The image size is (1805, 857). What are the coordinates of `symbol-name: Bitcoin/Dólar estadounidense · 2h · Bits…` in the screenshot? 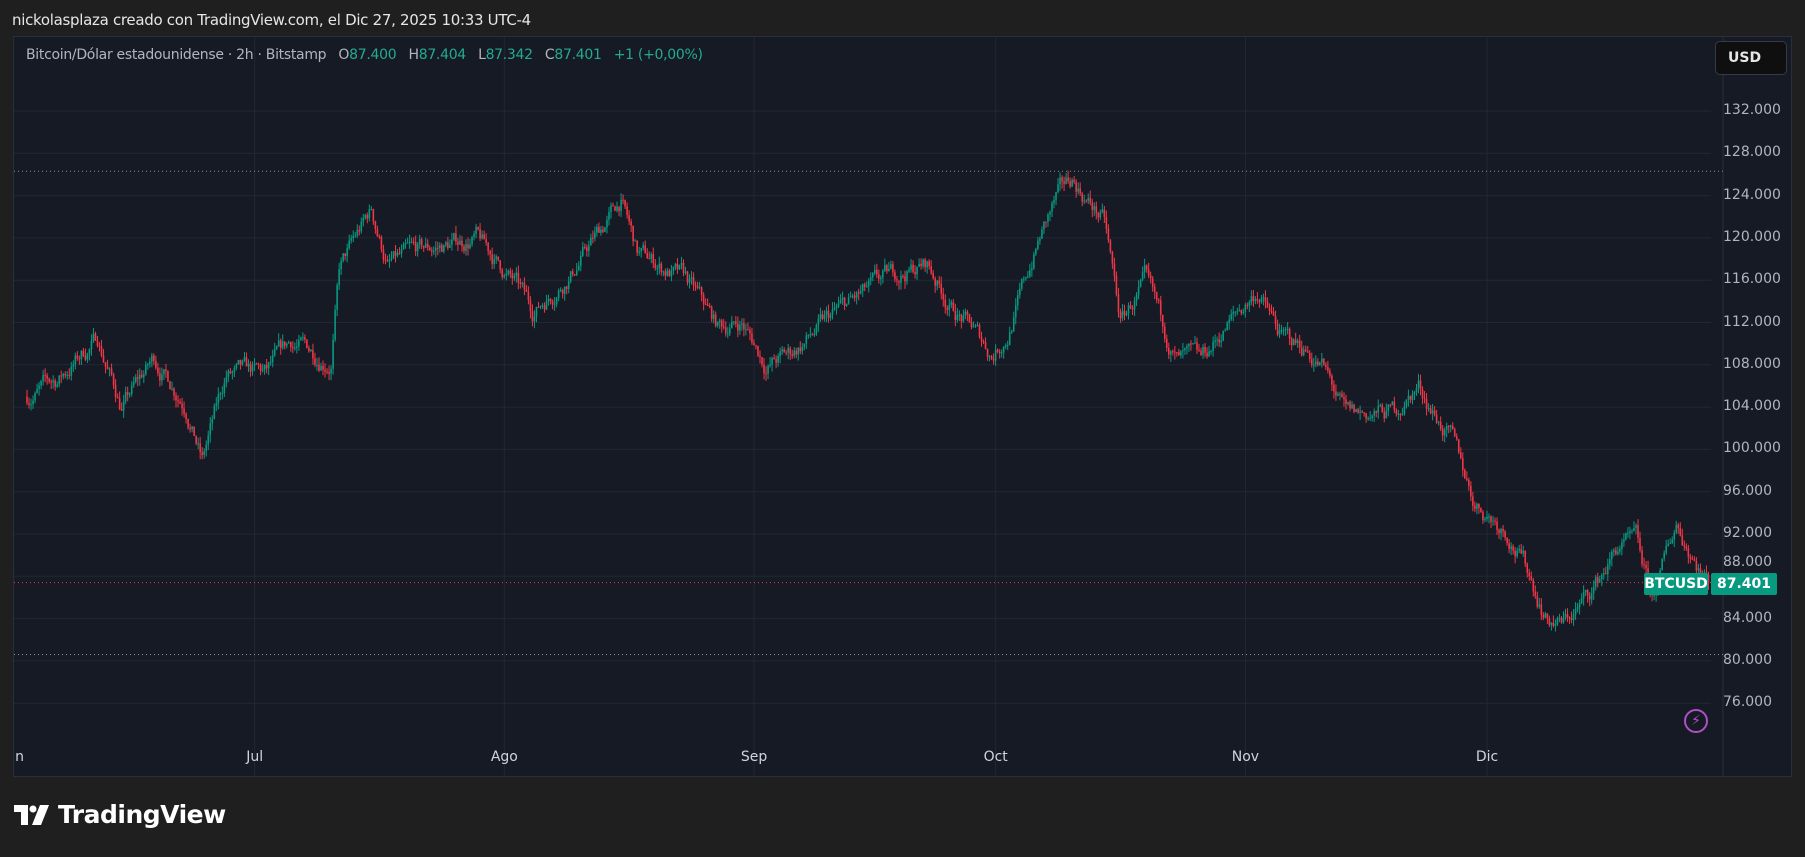 It's located at (176, 55).